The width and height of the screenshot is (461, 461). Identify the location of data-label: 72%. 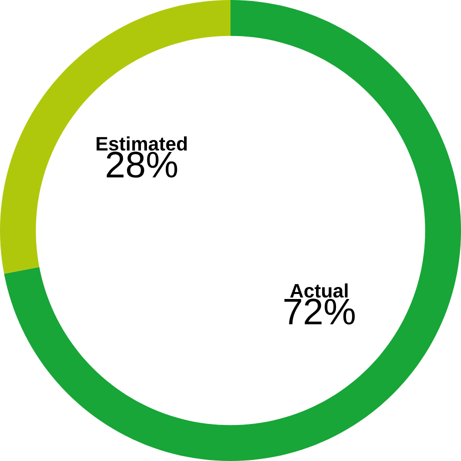
(319, 311).